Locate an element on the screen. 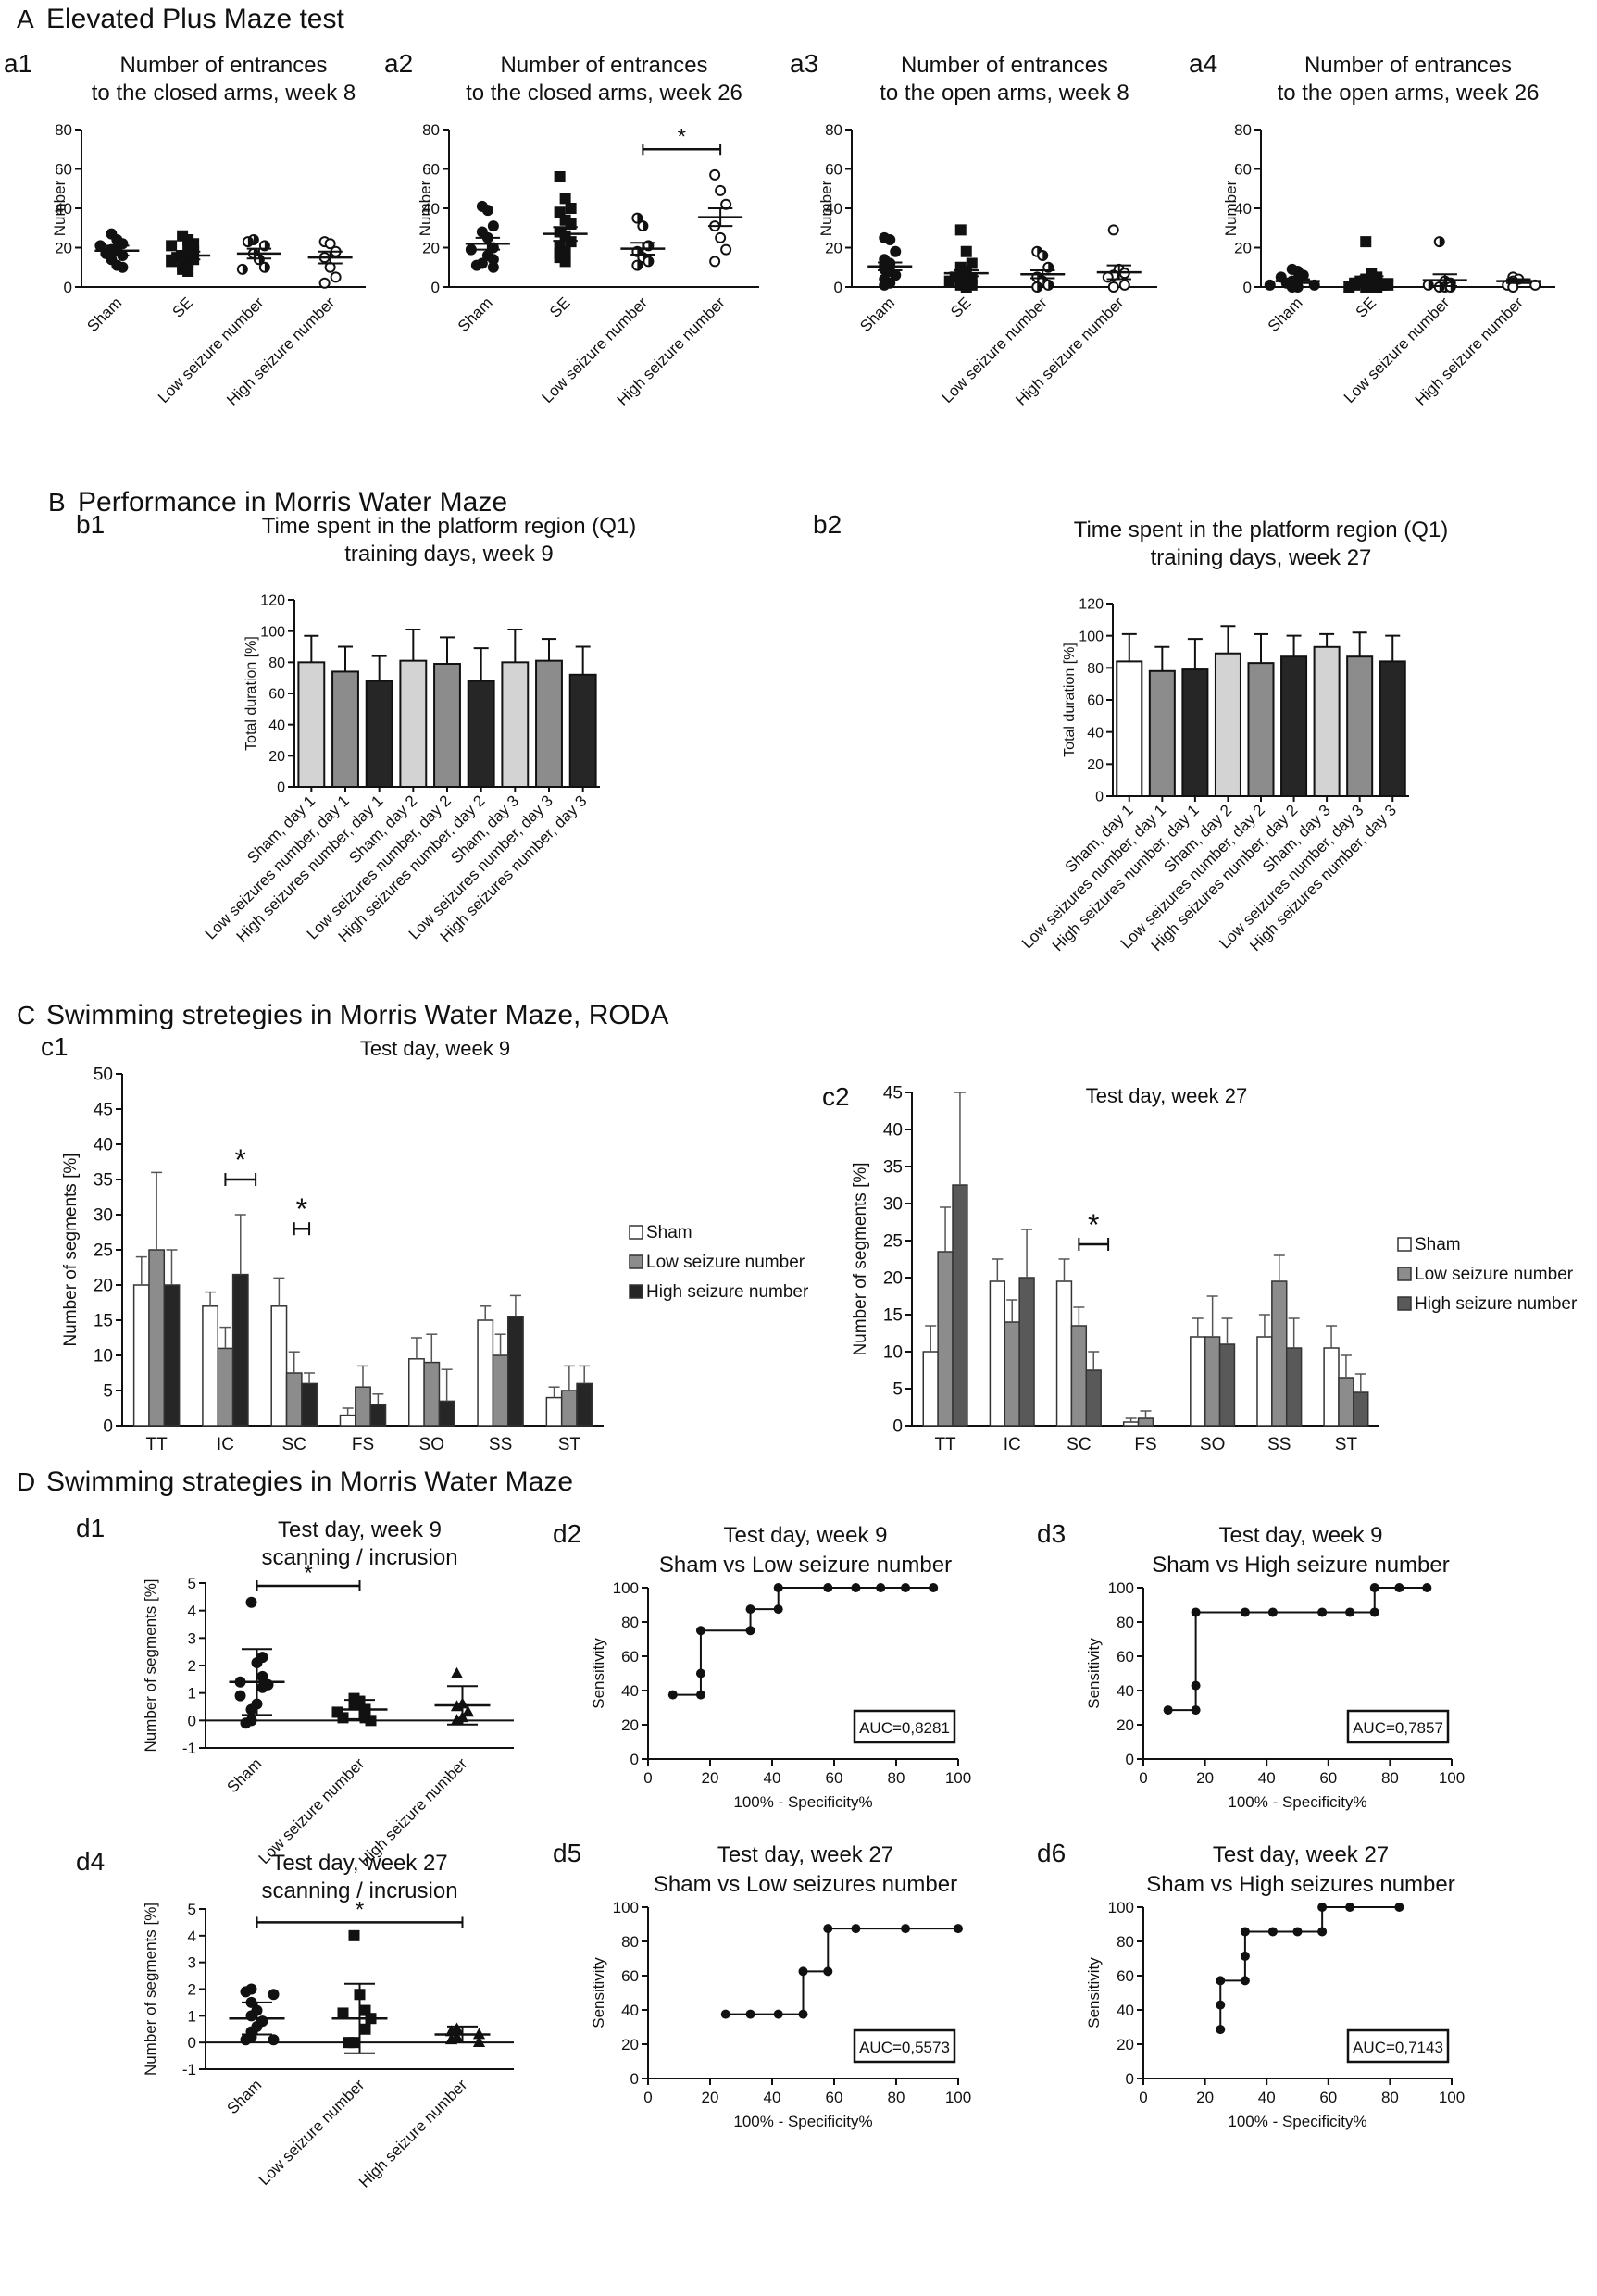  panel-label: a2 is located at coordinates (398, 64).